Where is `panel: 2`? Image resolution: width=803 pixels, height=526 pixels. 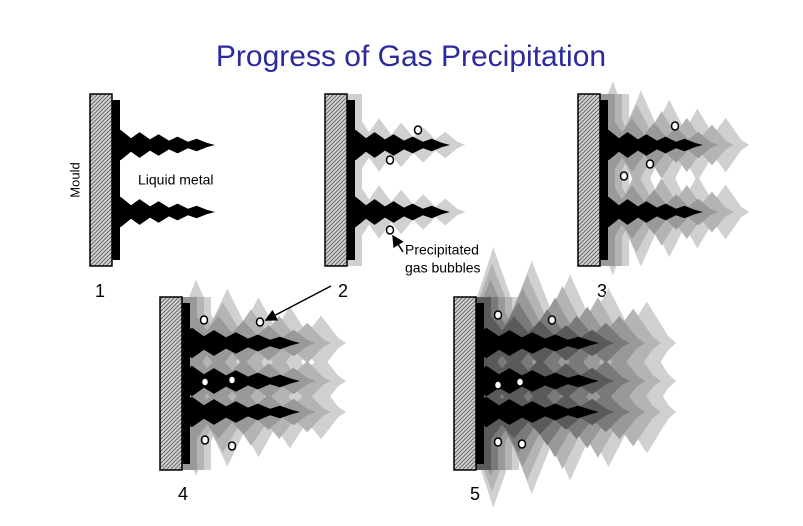 panel: 2 is located at coordinates (395, 197).